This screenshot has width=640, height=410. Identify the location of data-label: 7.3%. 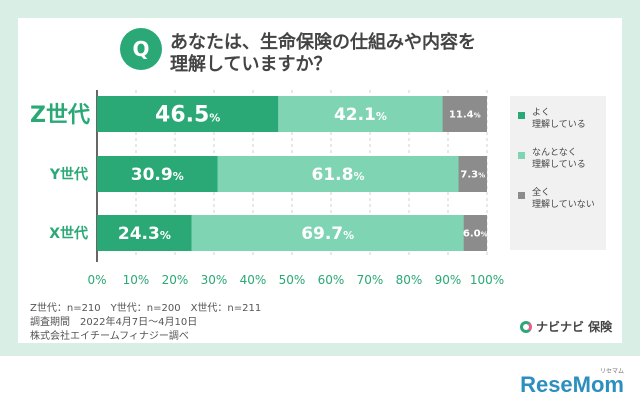
(472, 175).